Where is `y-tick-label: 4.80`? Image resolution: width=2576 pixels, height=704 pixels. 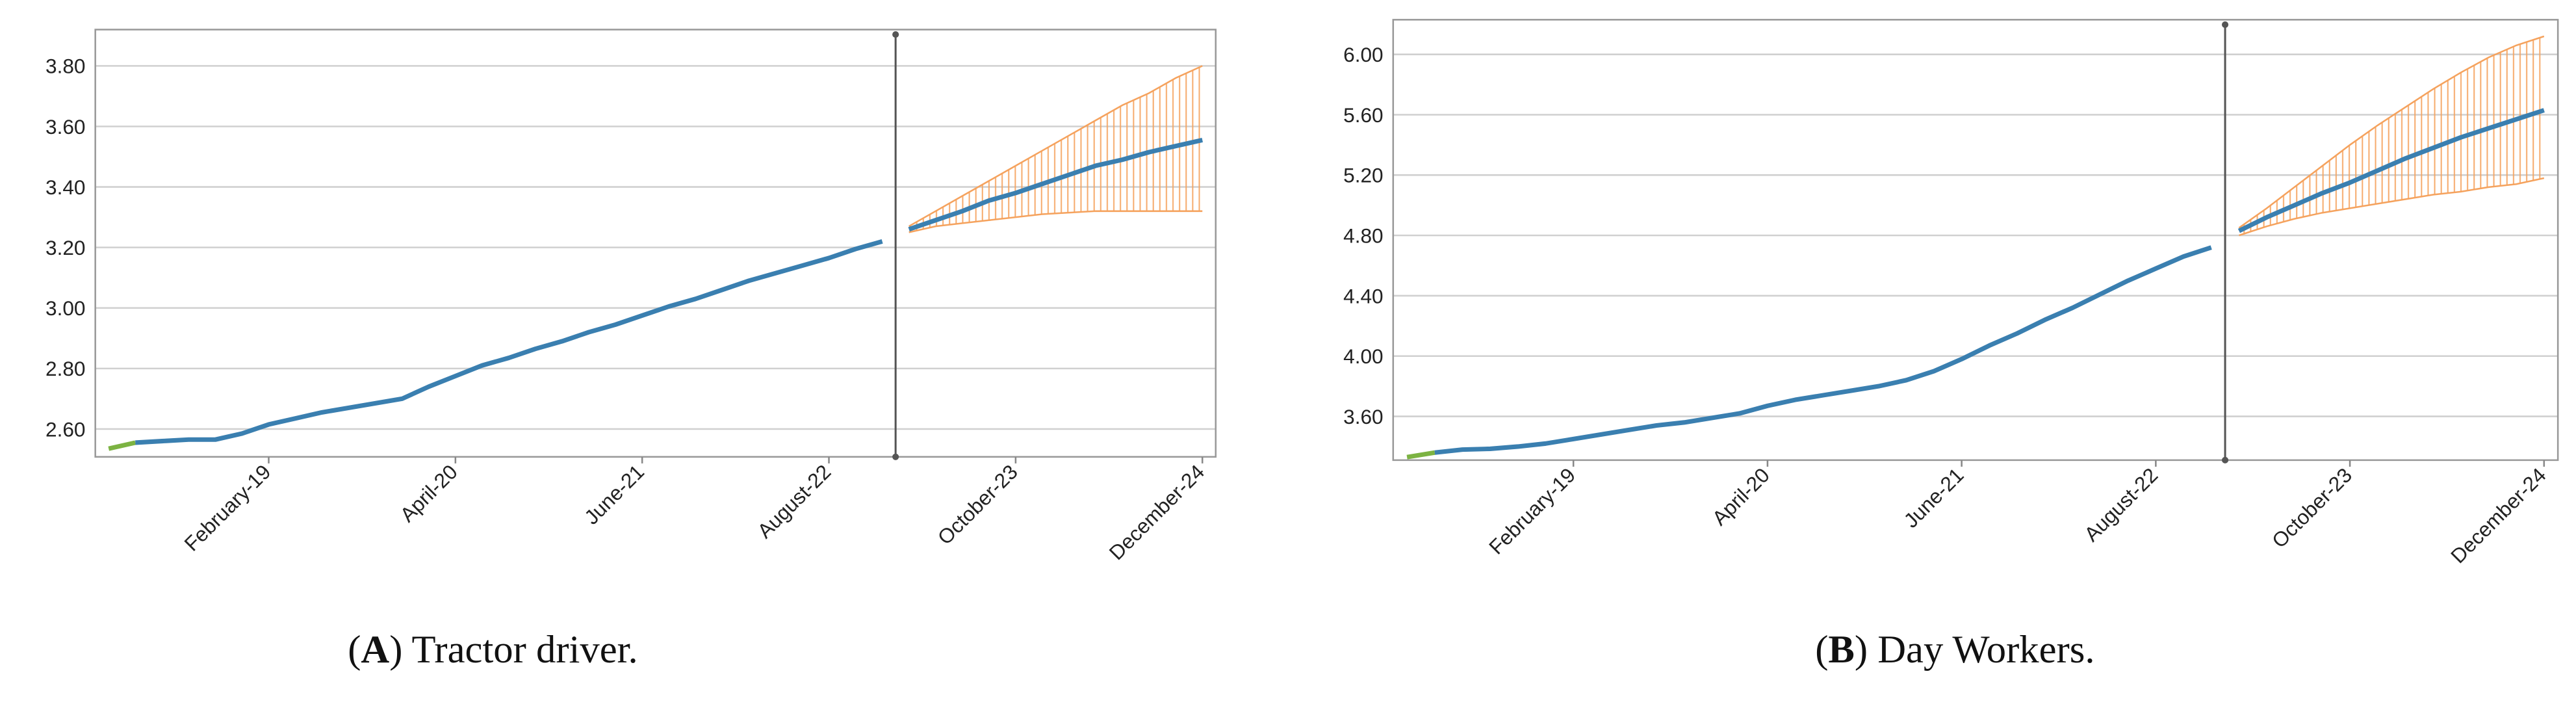
y-tick-label: 4.80 is located at coordinates (1363, 236).